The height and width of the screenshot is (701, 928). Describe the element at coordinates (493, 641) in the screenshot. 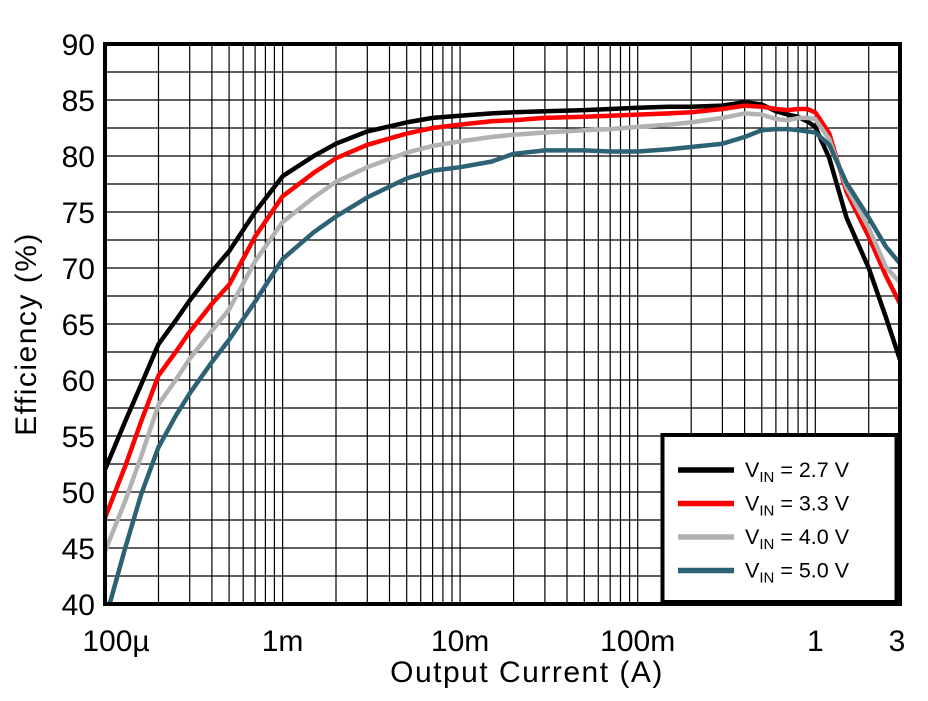

I see `x-axis-tick-labels: 100µ 1m 10m 100m 1 3` at that location.